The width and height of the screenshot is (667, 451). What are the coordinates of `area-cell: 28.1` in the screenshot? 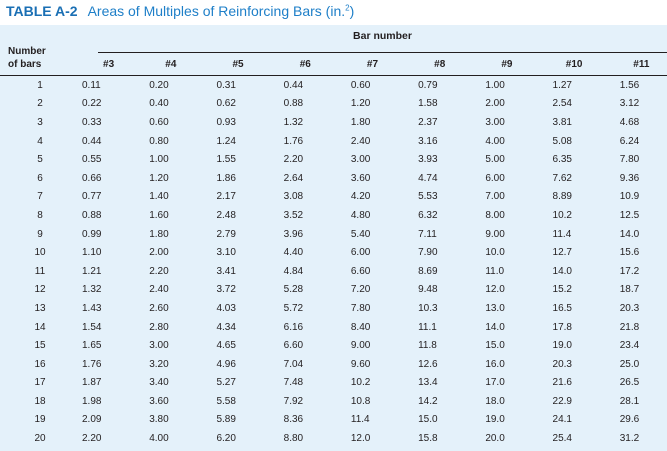 It's located at (629, 401).